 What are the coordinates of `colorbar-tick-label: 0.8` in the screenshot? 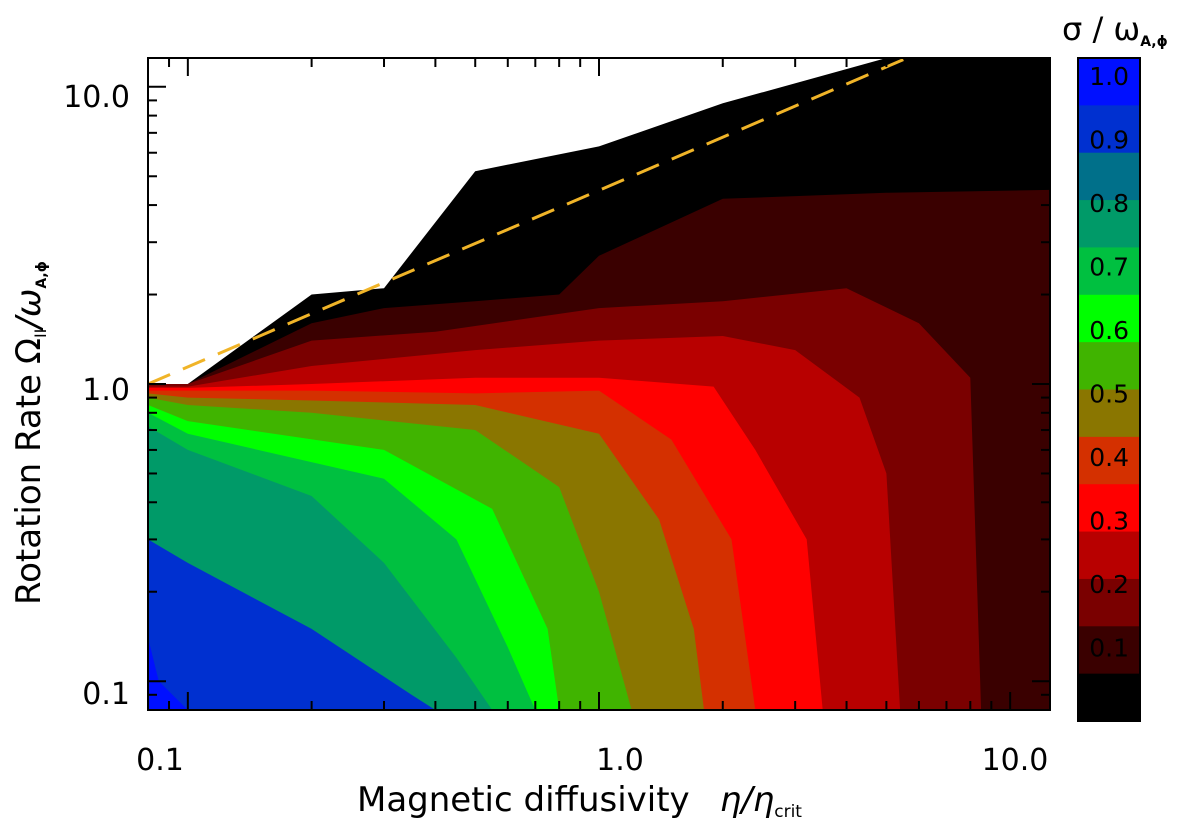 It's located at (1109, 203).